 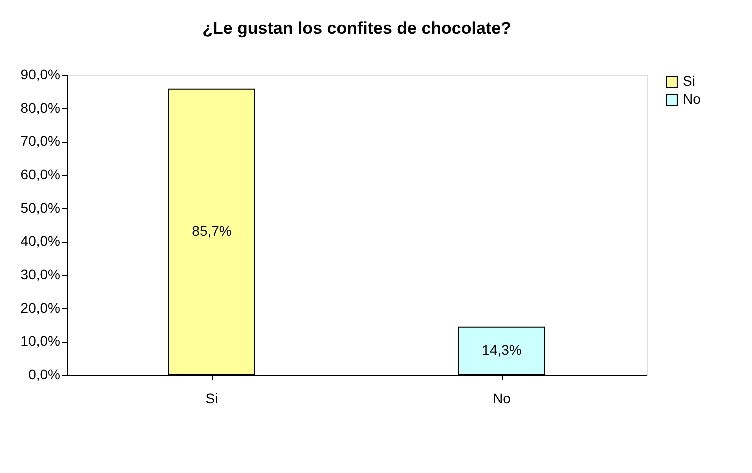 What do you see at coordinates (692, 99) in the screenshot?
I see `legend-label: No` at bounding box center [692, 99].